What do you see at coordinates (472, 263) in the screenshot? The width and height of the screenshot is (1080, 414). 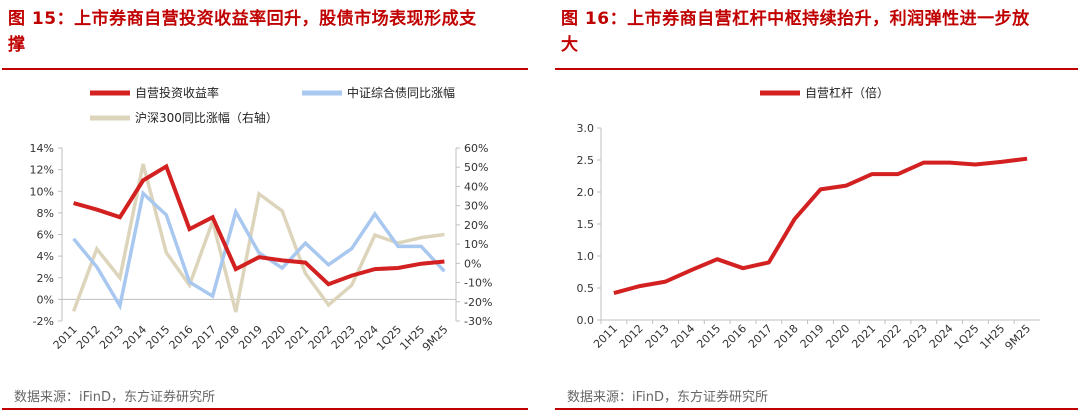 I see `right-y-tick-label: 0%` at bounding box center [472, 263].